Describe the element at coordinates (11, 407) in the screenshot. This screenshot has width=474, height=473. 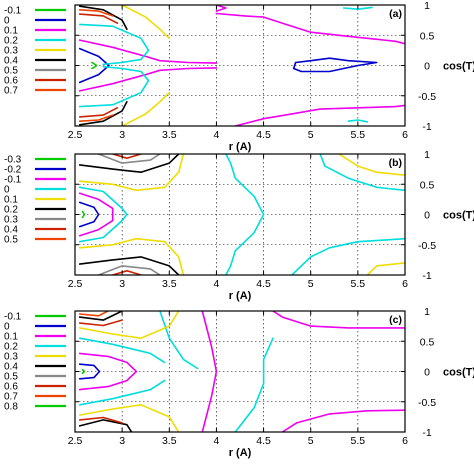
I see `legend-label: 0.8` at that location.